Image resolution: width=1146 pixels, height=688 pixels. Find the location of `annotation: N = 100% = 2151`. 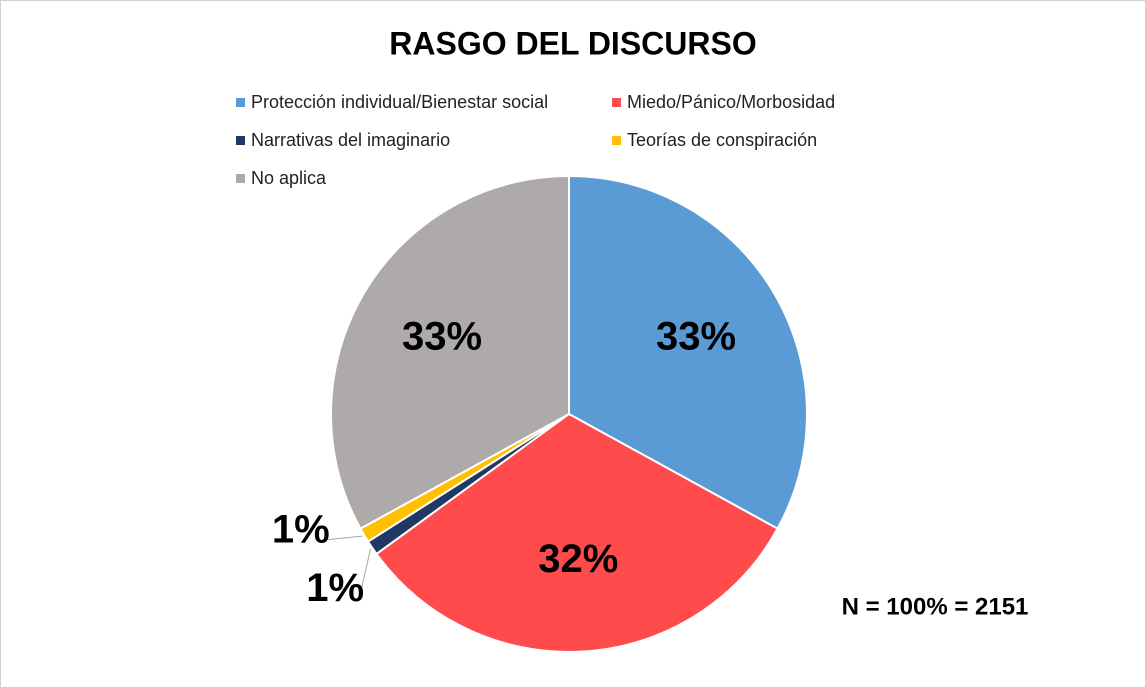

annotation: N = 100% = 2151 is located at coordinates (935, 606).